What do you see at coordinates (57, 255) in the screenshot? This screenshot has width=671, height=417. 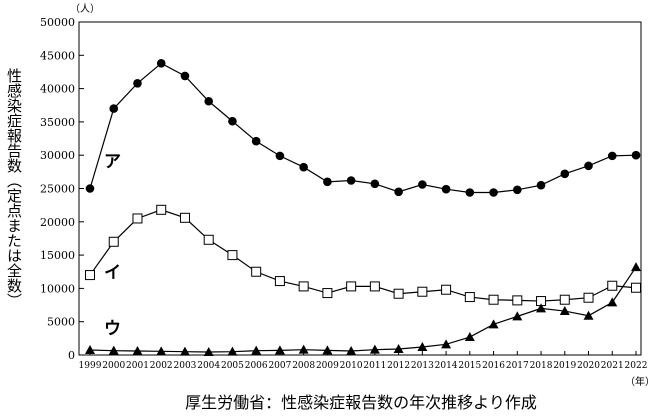 I see `y-tick-label: 15000` at bounding box center [57, 255].